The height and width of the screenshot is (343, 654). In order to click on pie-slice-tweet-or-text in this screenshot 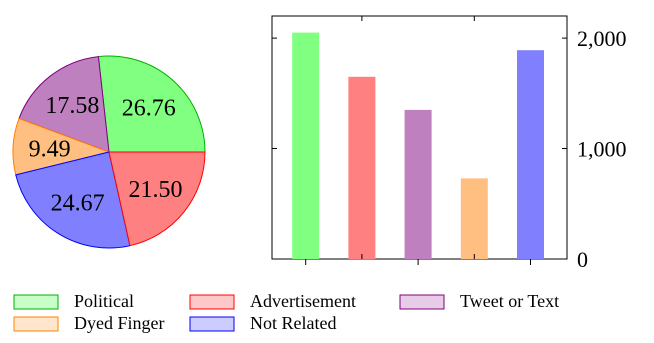, I will do `click(64, 104)`.